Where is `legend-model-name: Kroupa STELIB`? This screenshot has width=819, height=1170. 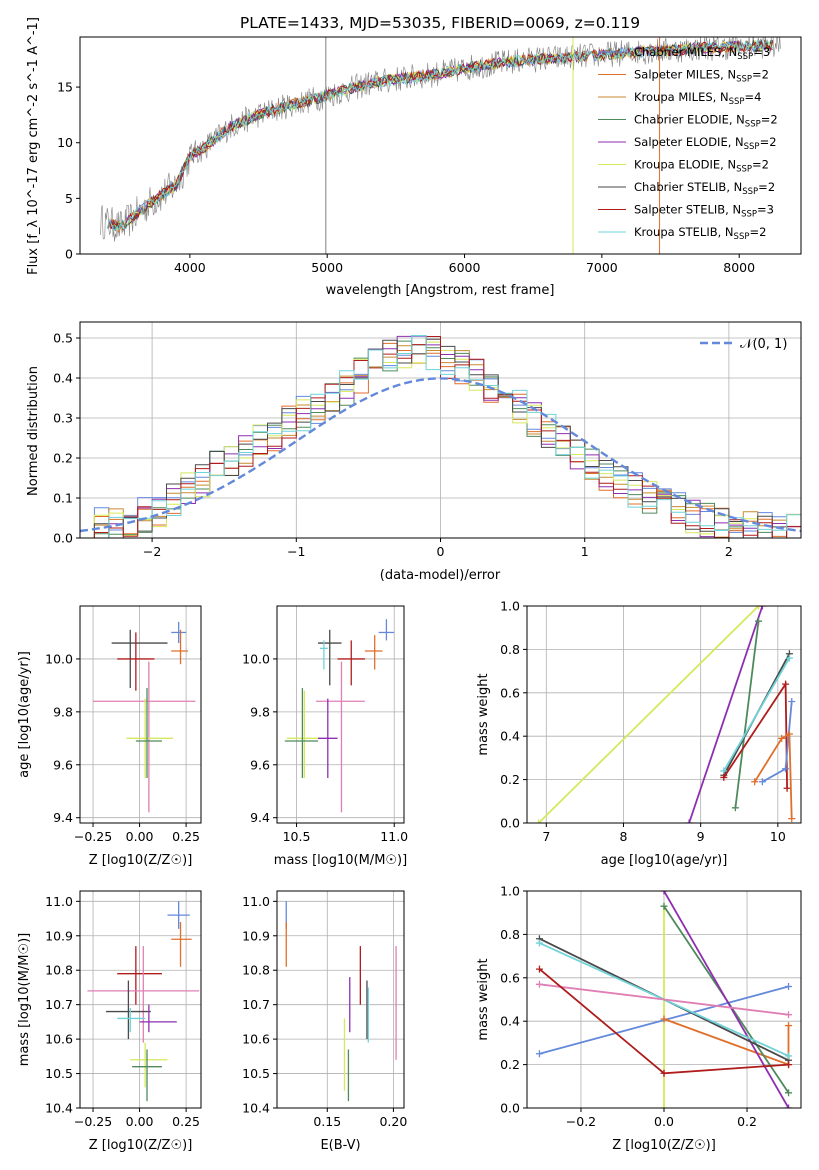
legend-model-name: Kroupa STELIB is located at coordinates (676, 232).